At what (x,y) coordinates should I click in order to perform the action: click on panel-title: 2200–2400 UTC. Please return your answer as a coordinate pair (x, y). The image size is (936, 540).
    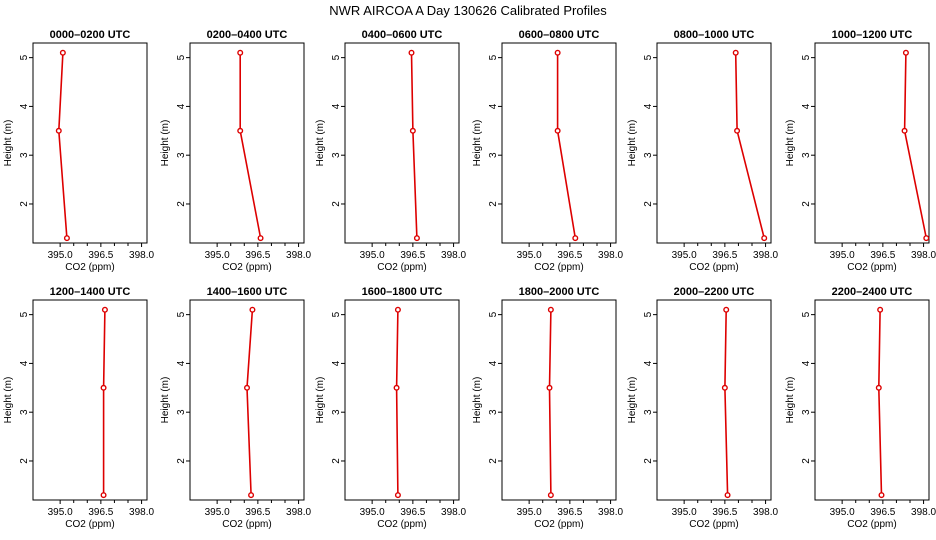
    Looking at the image, I should click on (872, 292).